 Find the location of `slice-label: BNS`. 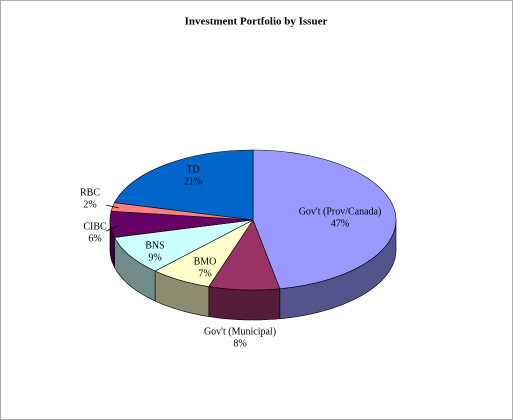

slice-label: BNS is located at coordinates (154, 245).